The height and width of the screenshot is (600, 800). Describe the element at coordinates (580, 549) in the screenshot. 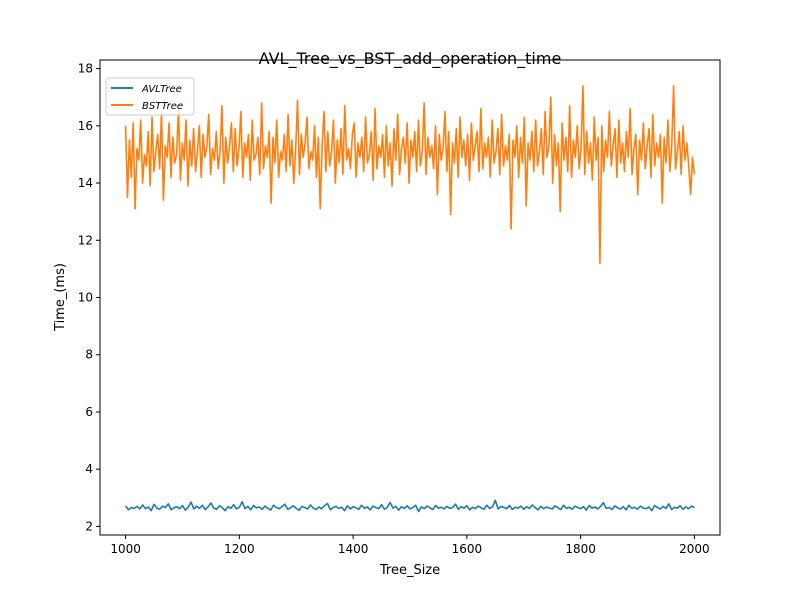

I see `x-tick-label: 1800` at that location.